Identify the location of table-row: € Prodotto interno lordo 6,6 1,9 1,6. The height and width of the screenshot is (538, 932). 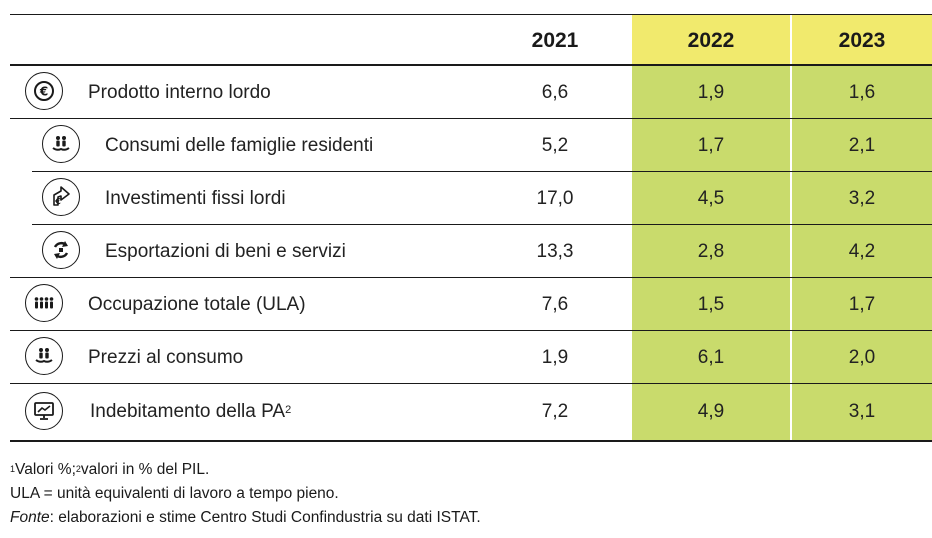
(471, 92).